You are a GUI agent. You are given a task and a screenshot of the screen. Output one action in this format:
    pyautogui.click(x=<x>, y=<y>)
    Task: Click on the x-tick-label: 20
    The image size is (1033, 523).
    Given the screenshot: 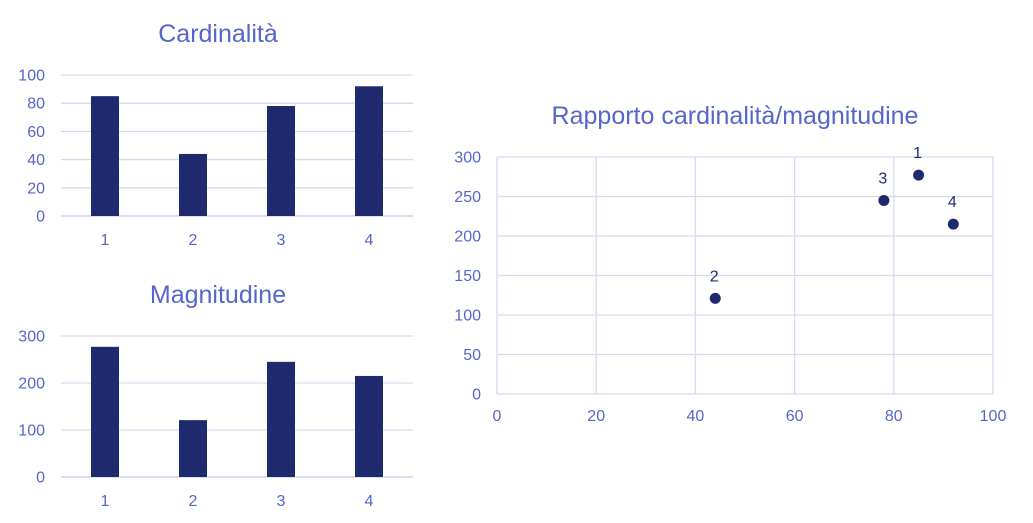 What is the action you would take?
    pyautogui.click(x=596, y=416)
    